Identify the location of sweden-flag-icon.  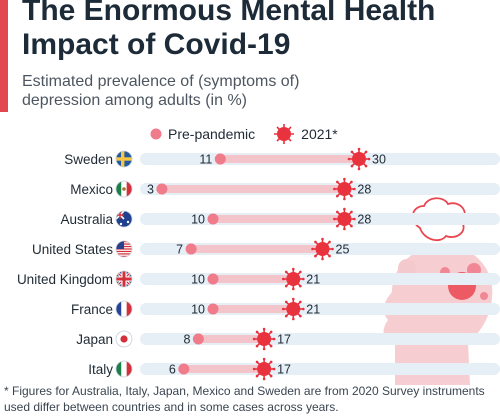
(124, 159).